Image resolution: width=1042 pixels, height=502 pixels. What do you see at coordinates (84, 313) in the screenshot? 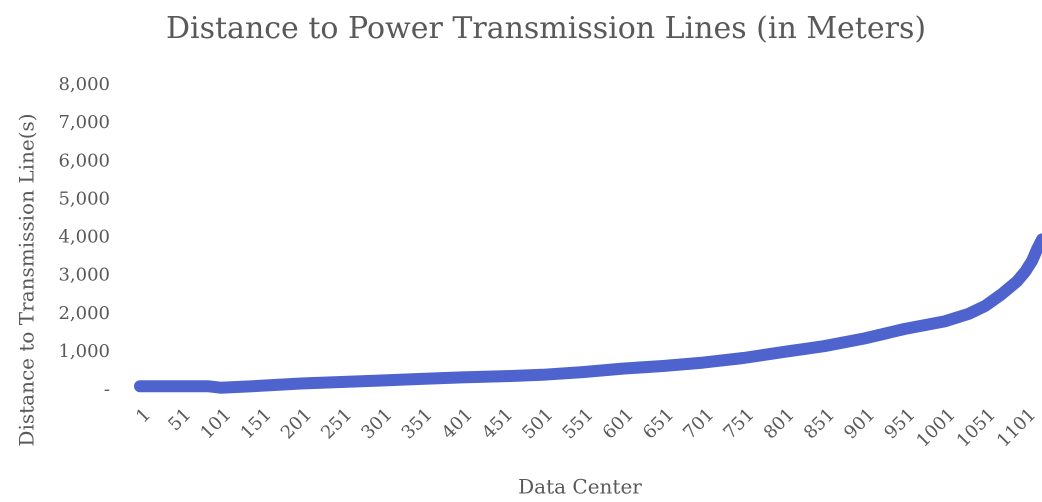
I see `y-tick-label: 2,000` at bounding box center [84, 313].